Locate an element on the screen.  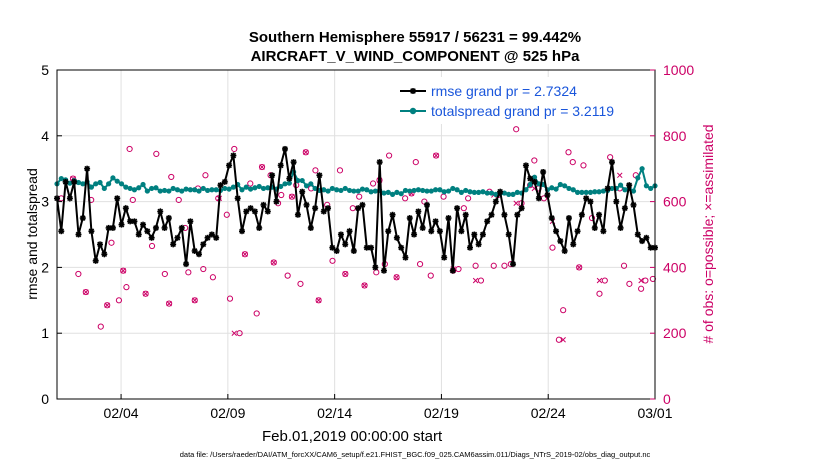
y-axis-label: rmse and totalspread is located at coordinates (32, 234).